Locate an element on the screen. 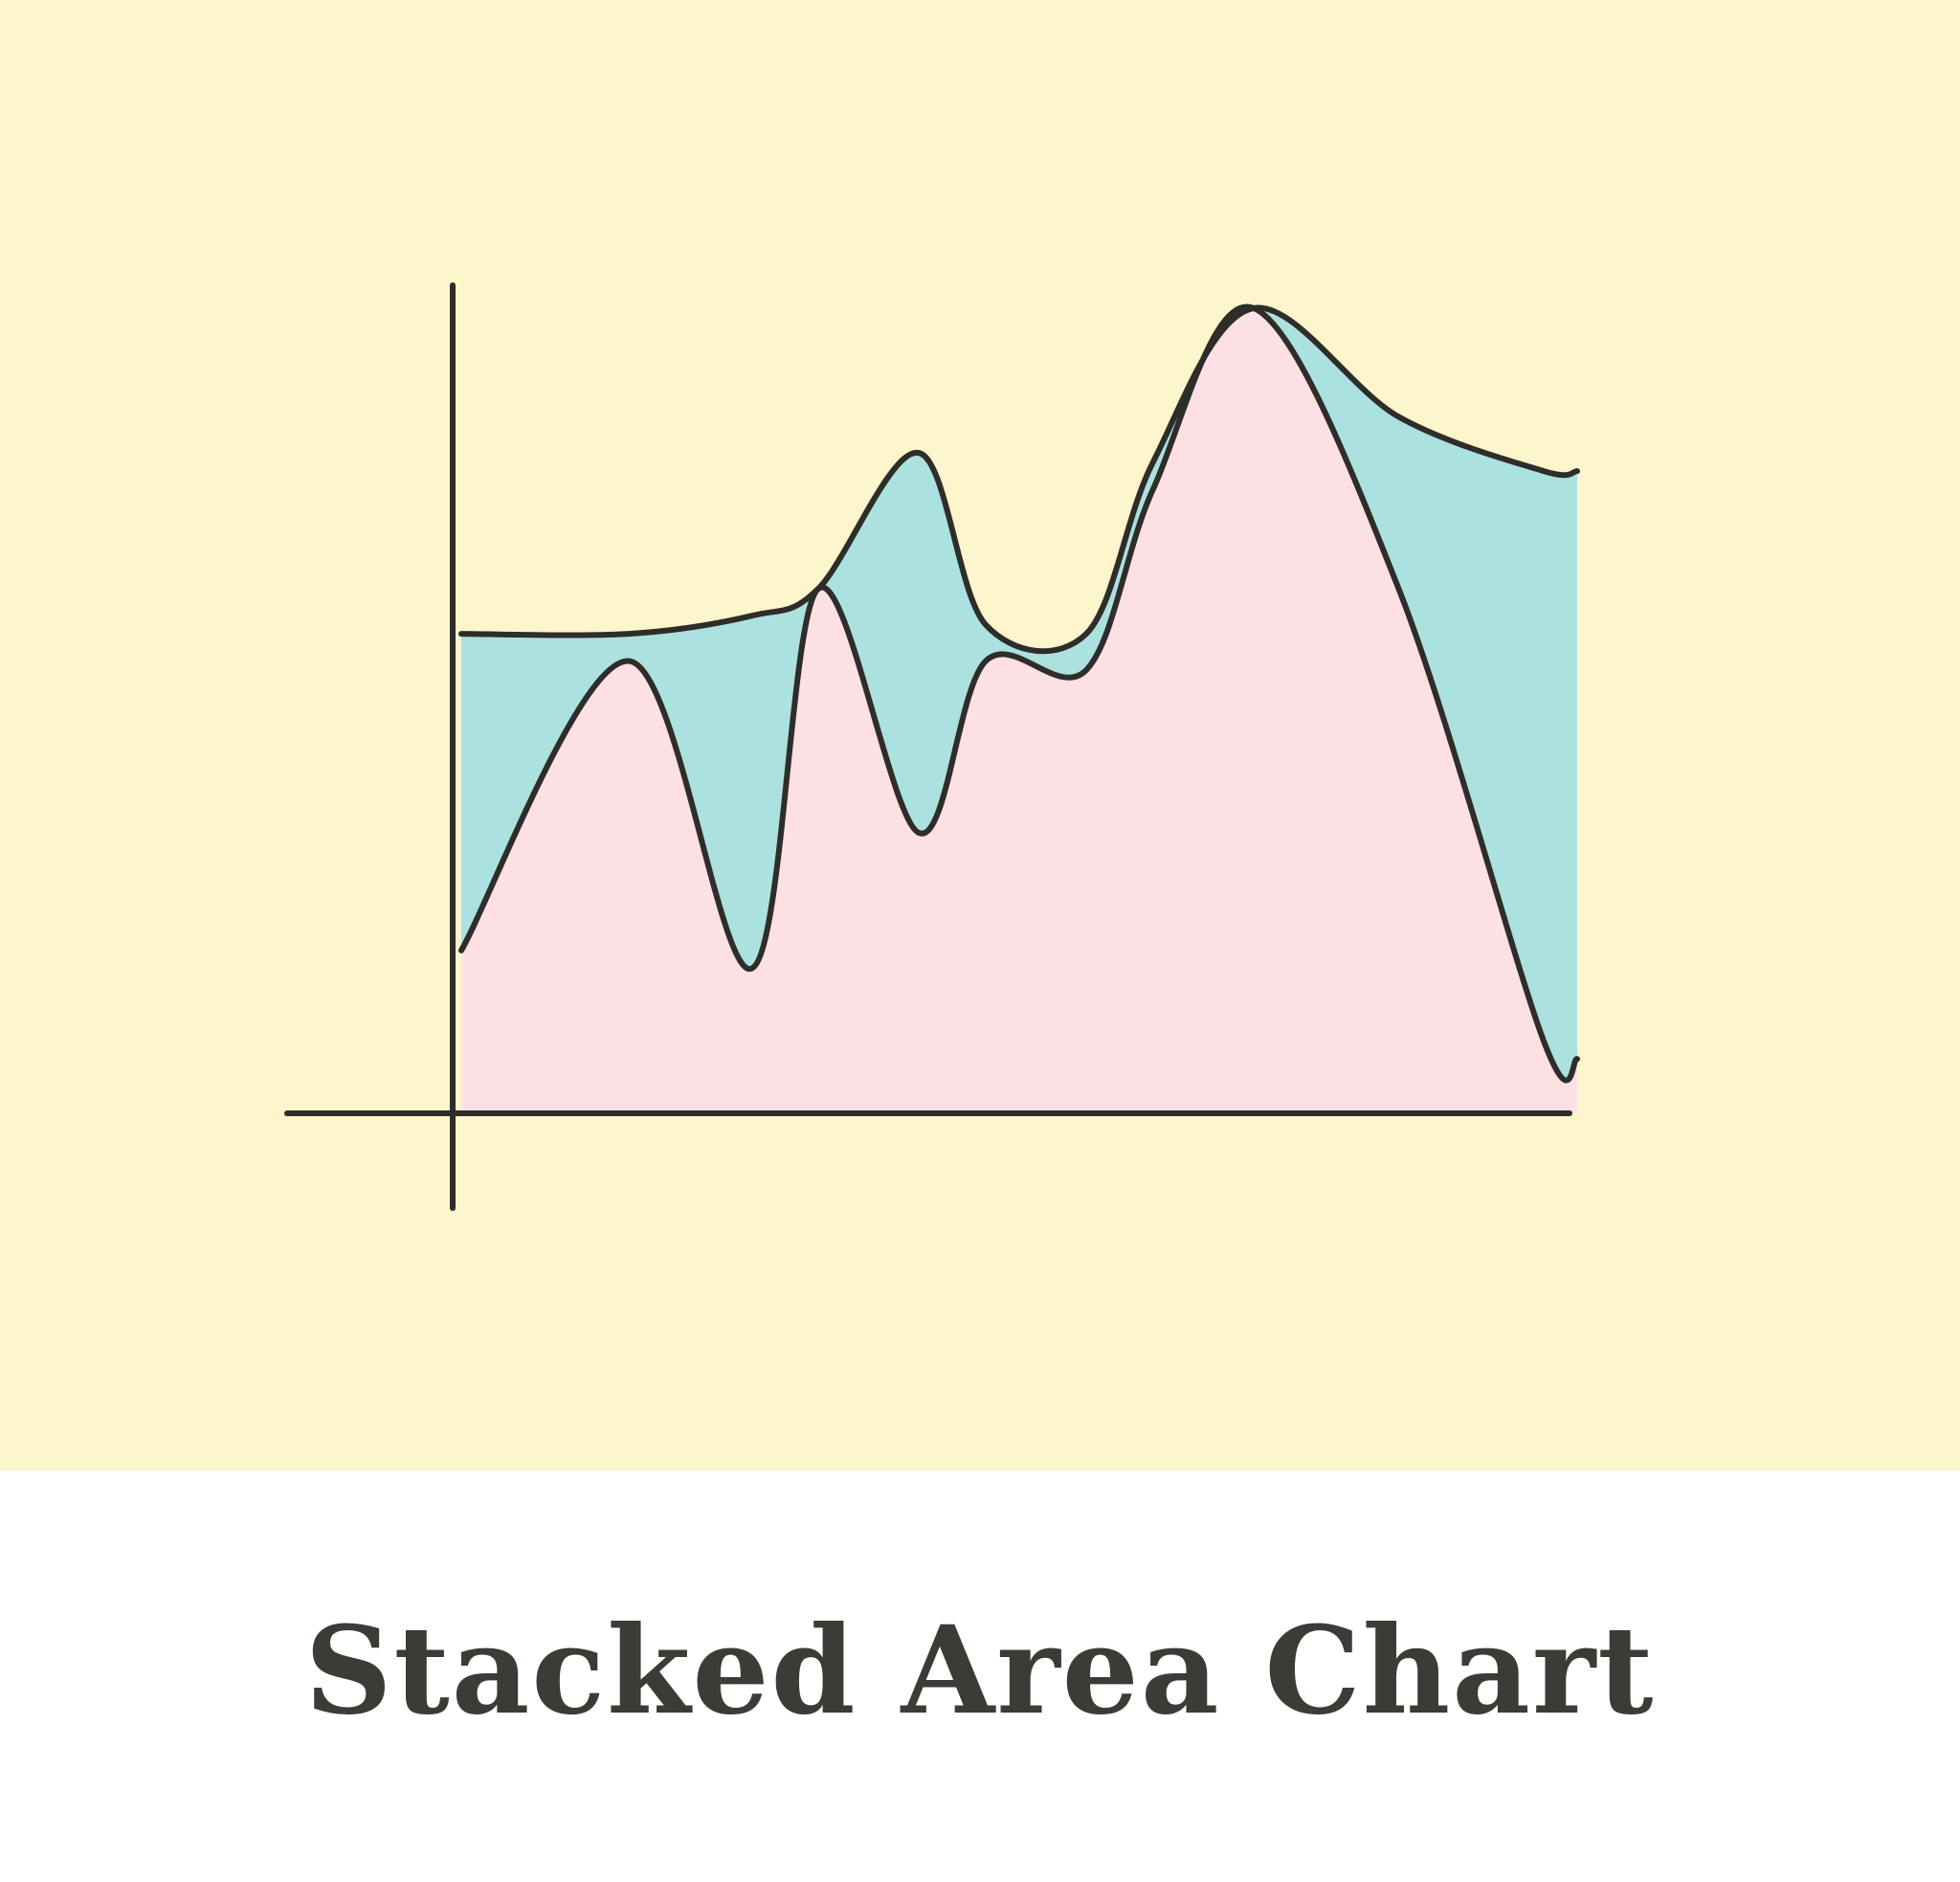  chart-caption-title: Stacked Area Chart is located at coordinates (980, 1670).